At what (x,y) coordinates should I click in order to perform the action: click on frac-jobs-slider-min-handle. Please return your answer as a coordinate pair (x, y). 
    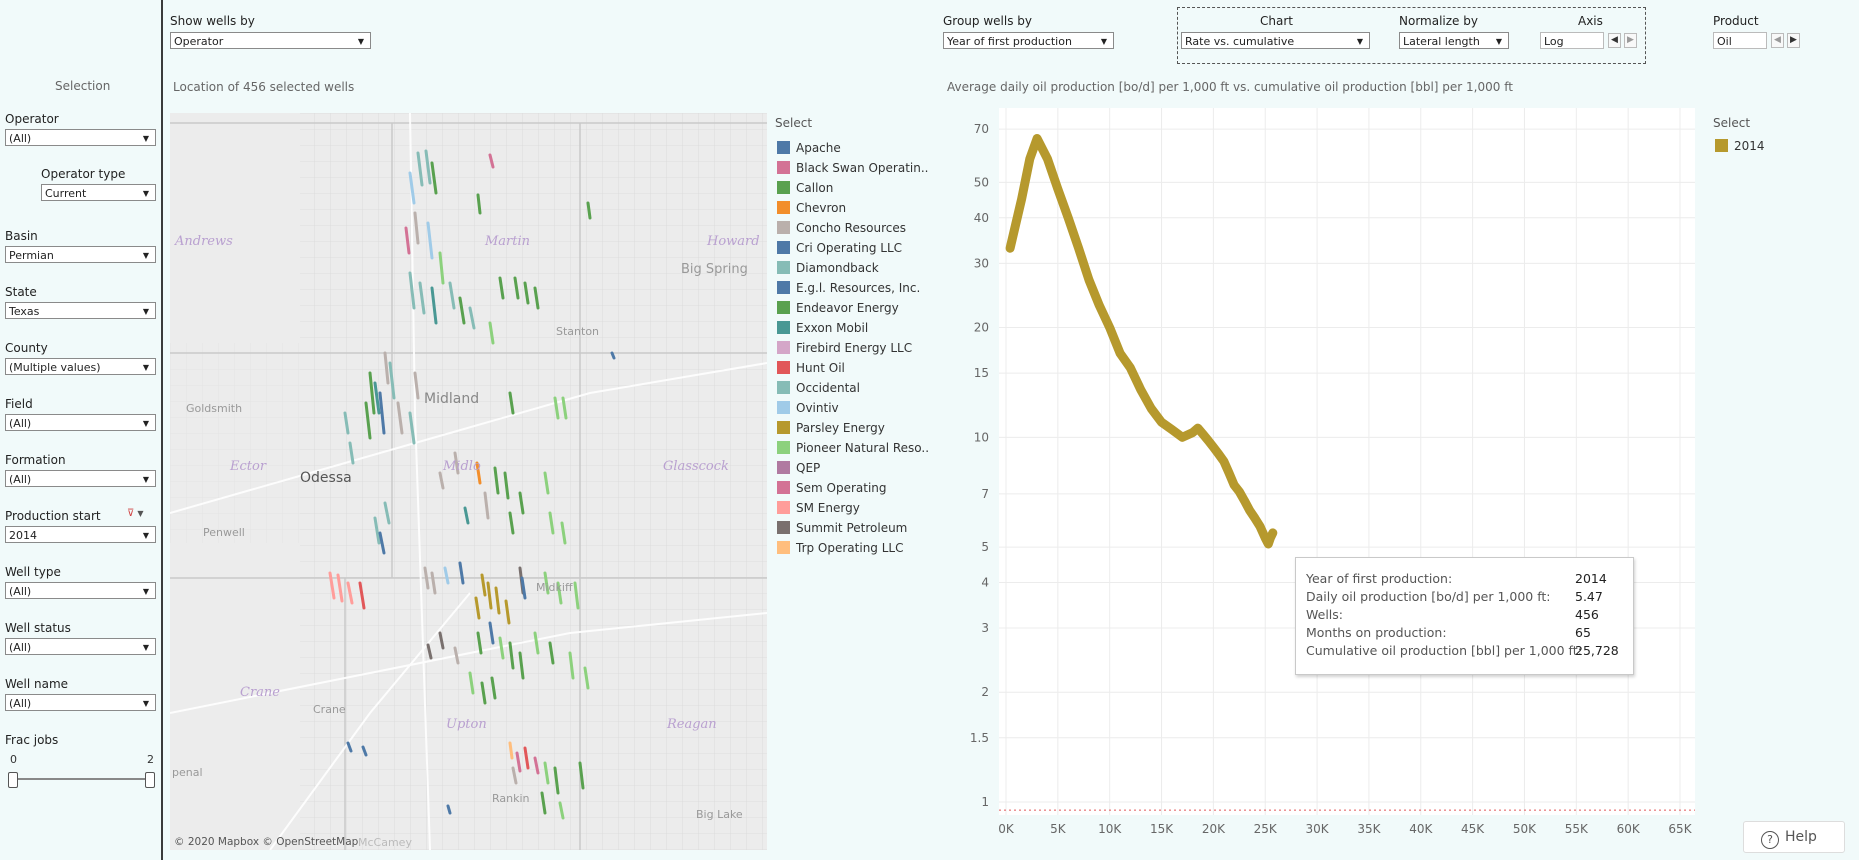
    Looking at the image, I should click on (13, 780).